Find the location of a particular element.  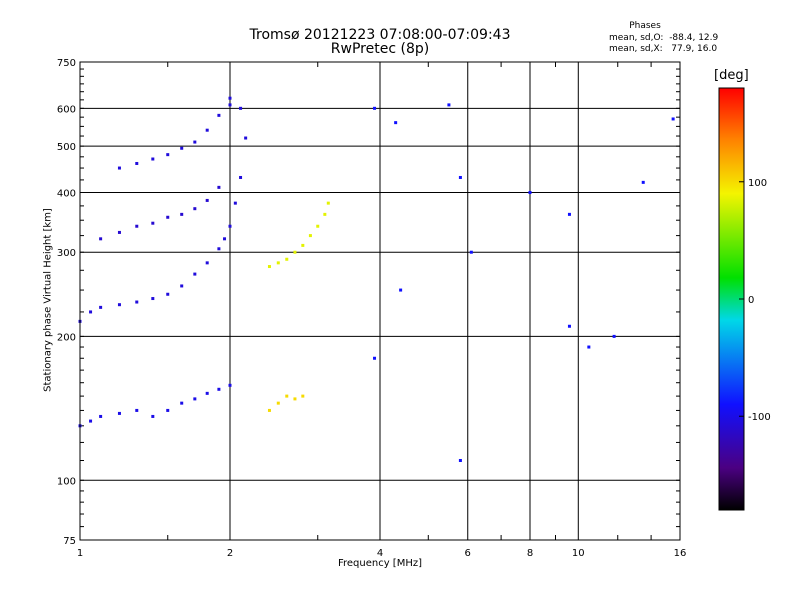

x-tick-label: 1 is located at coordinates (80, 553).